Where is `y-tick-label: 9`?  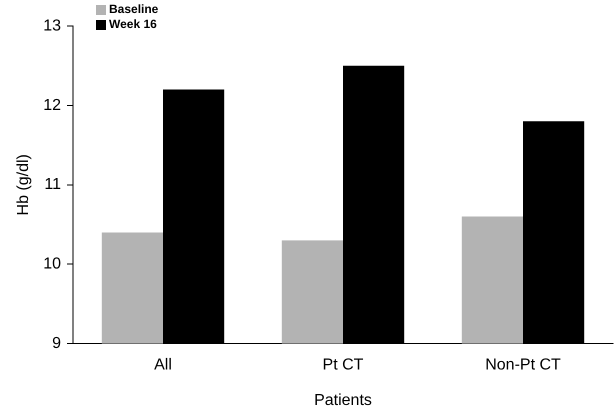 y-tick-label: 9 is located at coordinates (57, 343).